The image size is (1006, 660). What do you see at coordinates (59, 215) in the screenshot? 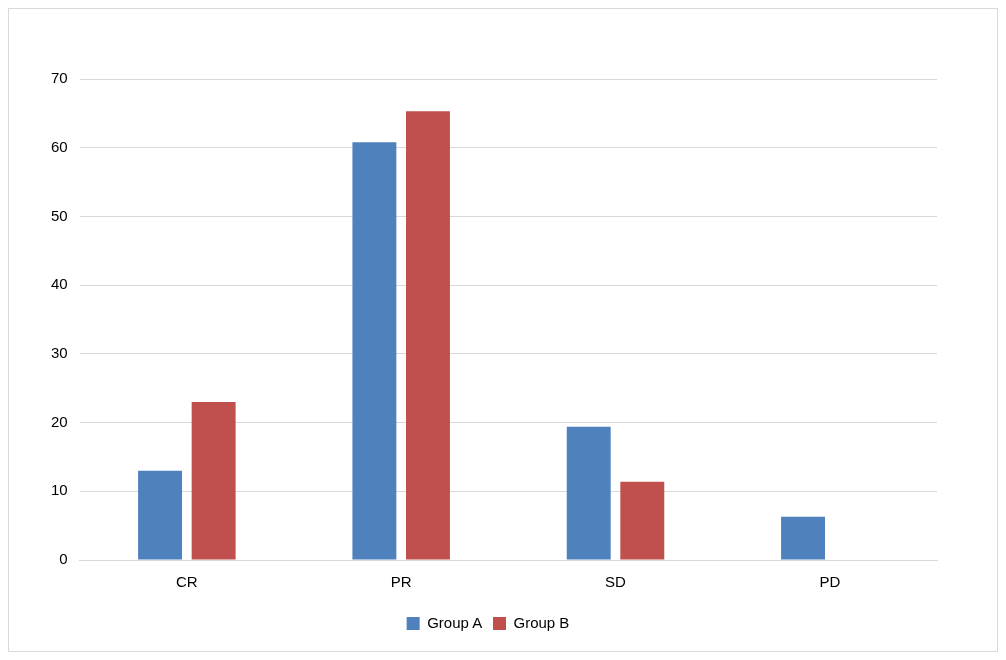
I see `y-tick-label: 50` at bounding box center [59, 215].